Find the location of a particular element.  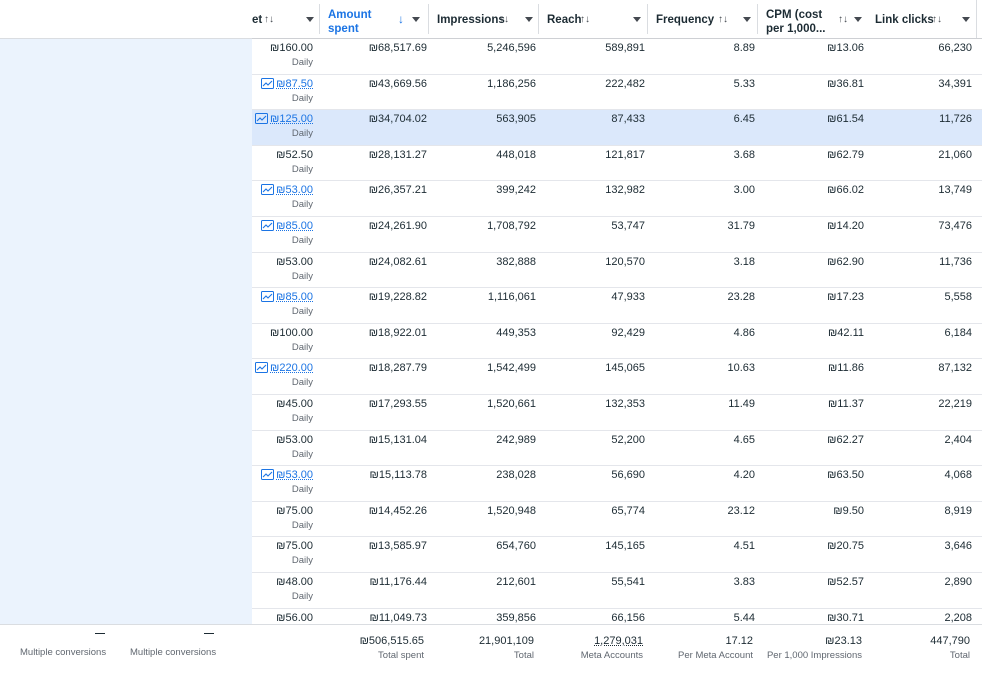

budget-amount: ₪125.00 is located at coordinates (291, 119).